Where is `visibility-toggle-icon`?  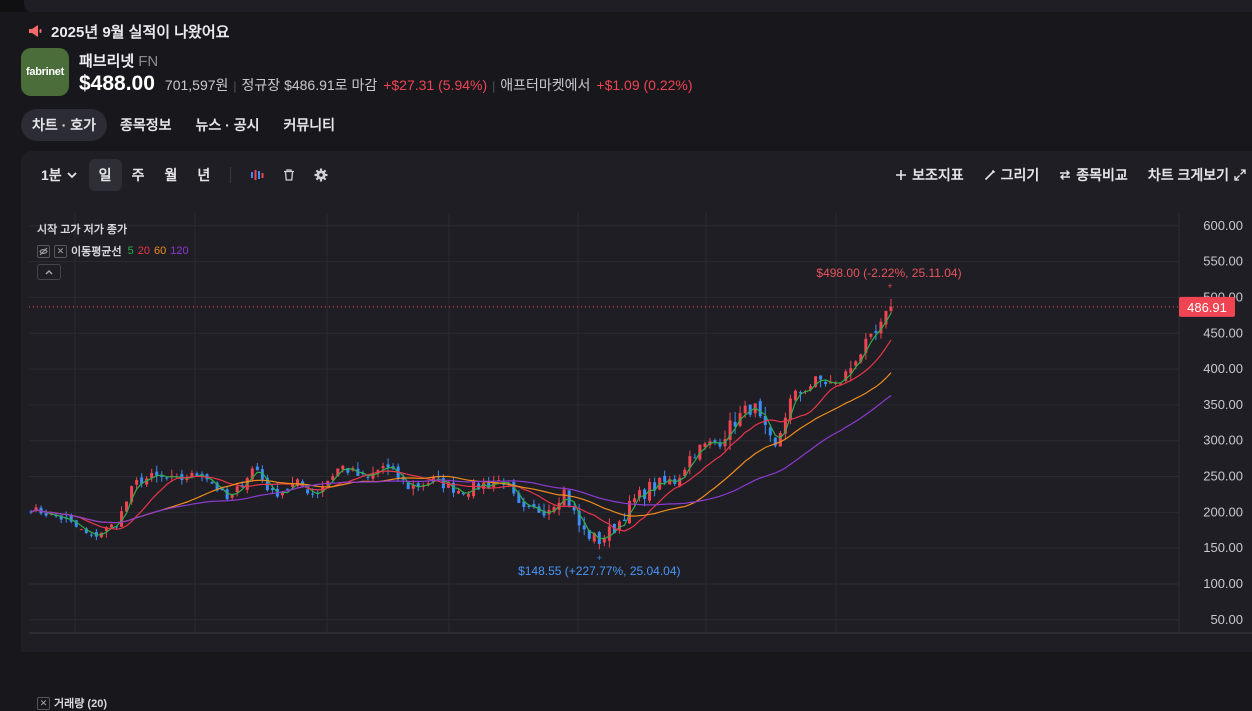
visibility-toggle-icon is located at coordinates (43, 251).